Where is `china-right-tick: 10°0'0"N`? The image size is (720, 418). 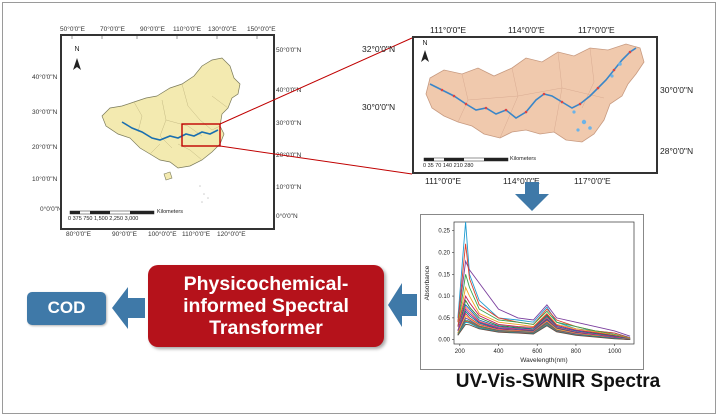 china-right-tick: 10°0'0"N is located at coordinates (289, 187).